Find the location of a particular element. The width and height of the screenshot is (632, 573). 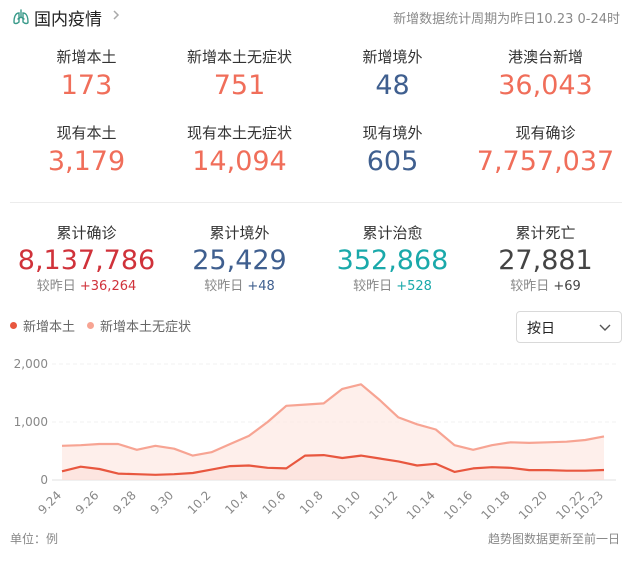

y-tick-label: 0 is located at coordinates (44, 480).